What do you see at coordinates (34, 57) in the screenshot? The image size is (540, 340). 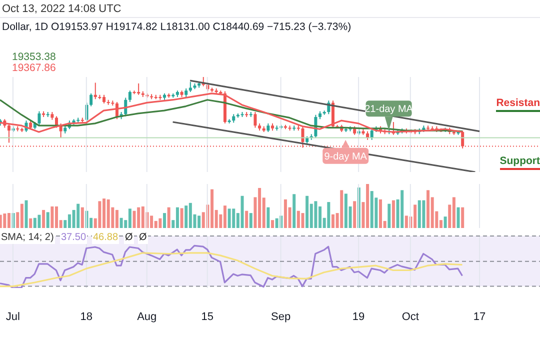 I see `text: 19353.38` at bounding box center [34, 57].